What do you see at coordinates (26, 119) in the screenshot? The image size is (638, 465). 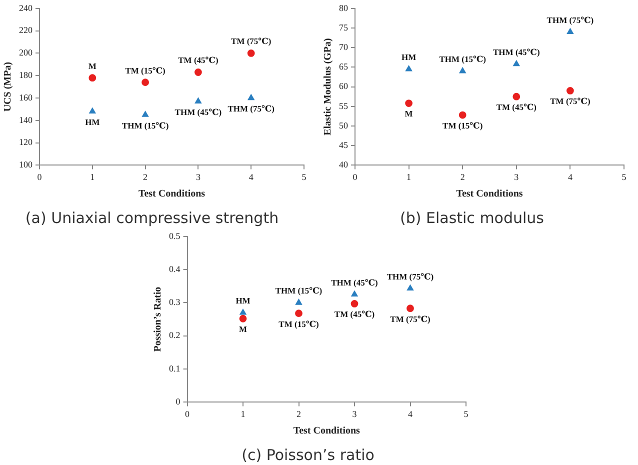 I see `y-tick-label: 140` at bounding box center [26, 119].